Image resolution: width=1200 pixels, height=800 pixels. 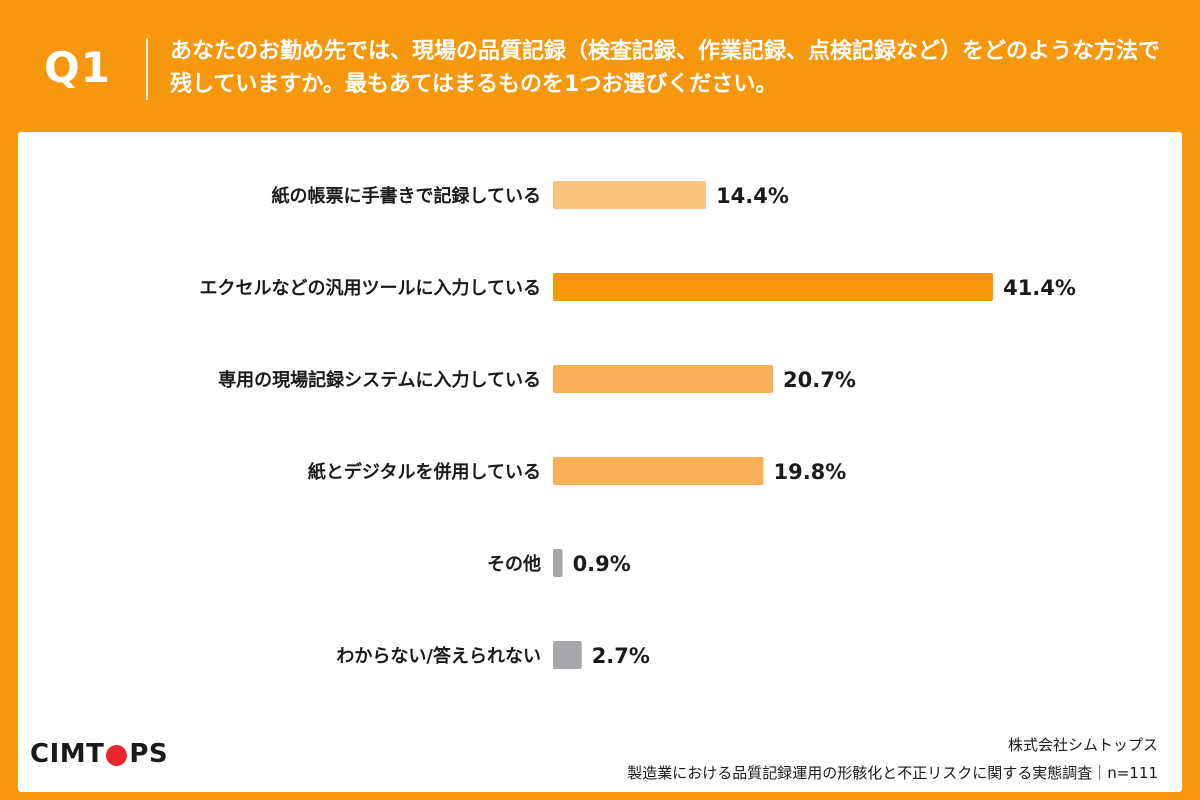 I want to click on logo-text-cimt: CIMT, so click(x=67, y=754).